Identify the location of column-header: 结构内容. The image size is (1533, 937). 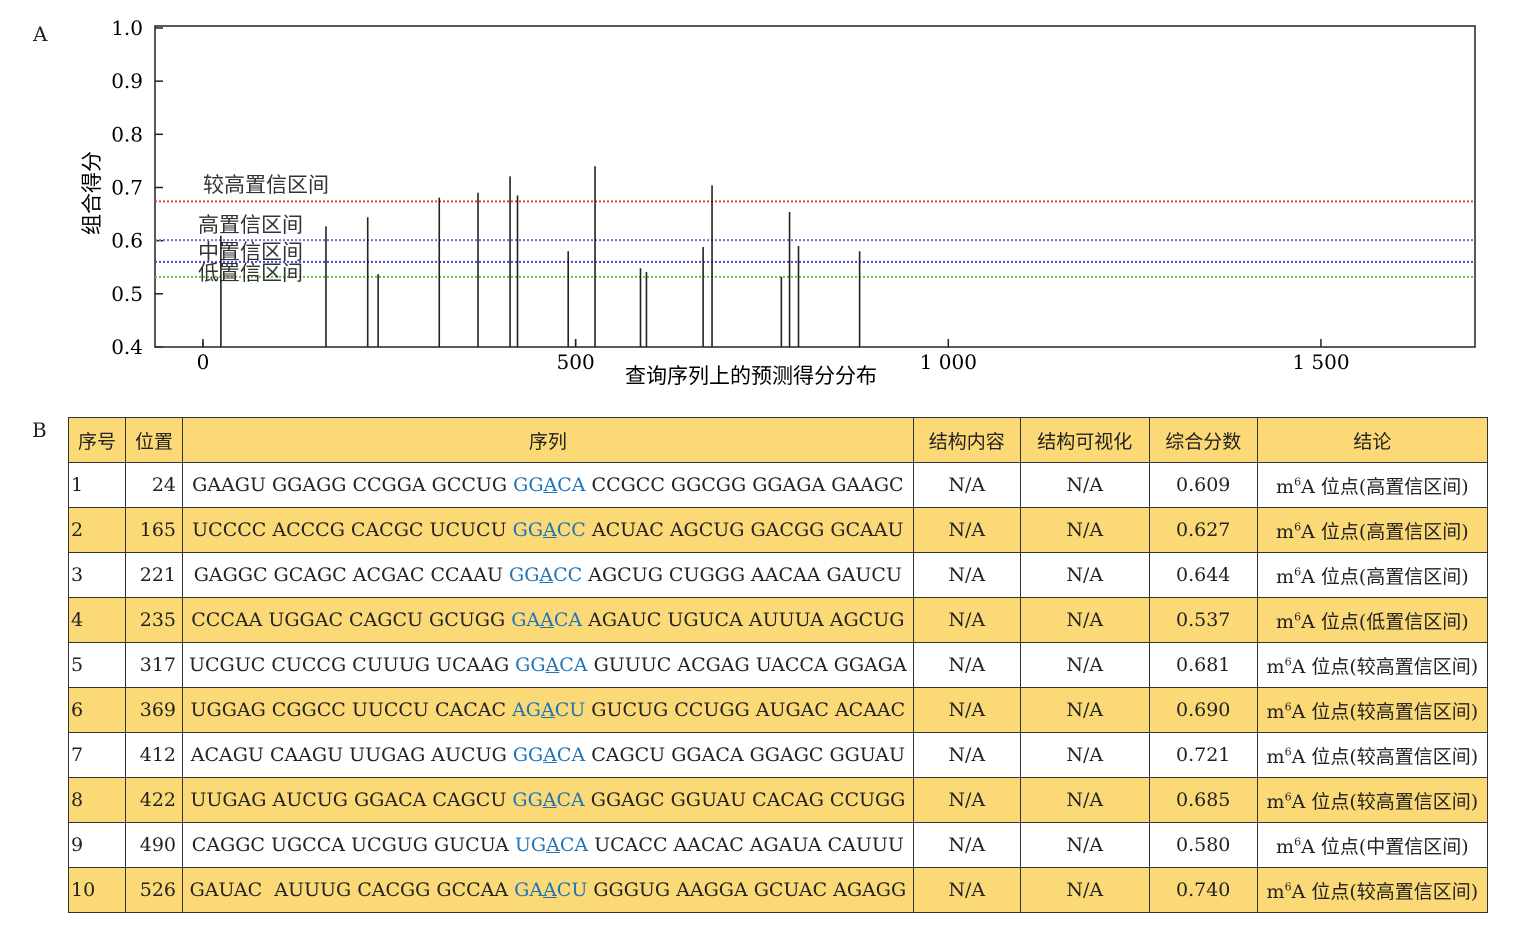
(966, 440).